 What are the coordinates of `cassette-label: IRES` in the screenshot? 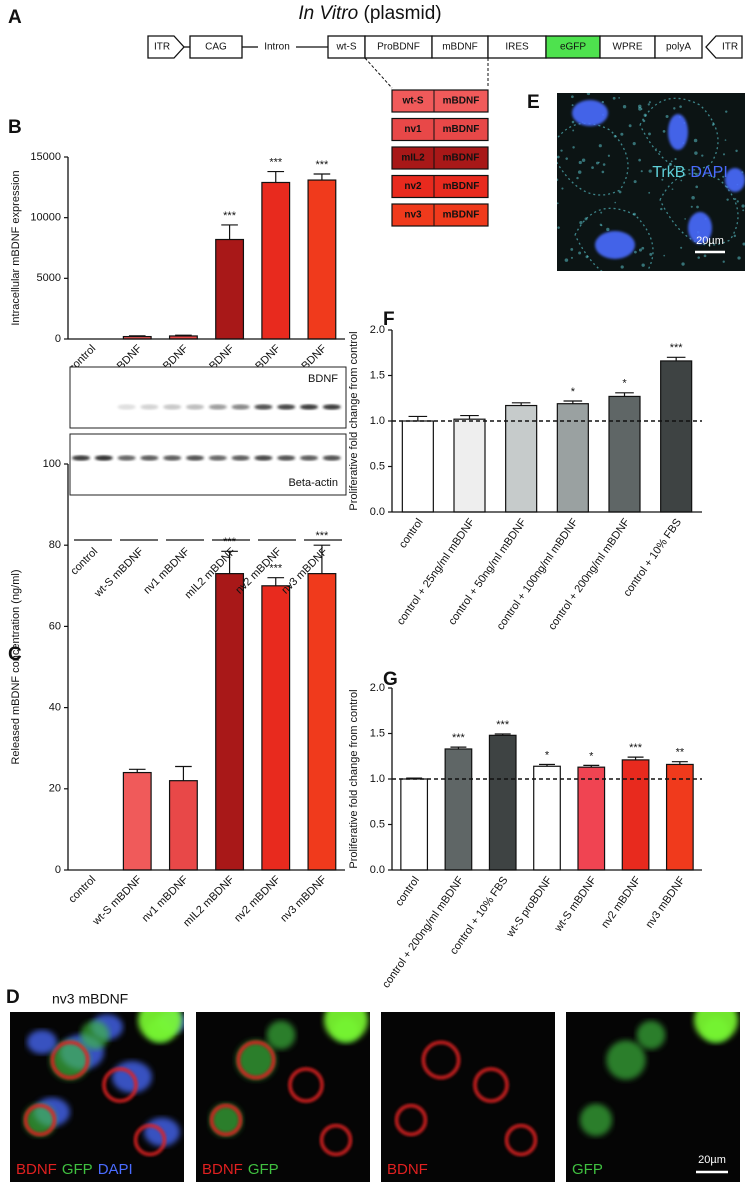 It's located at (517, 47).